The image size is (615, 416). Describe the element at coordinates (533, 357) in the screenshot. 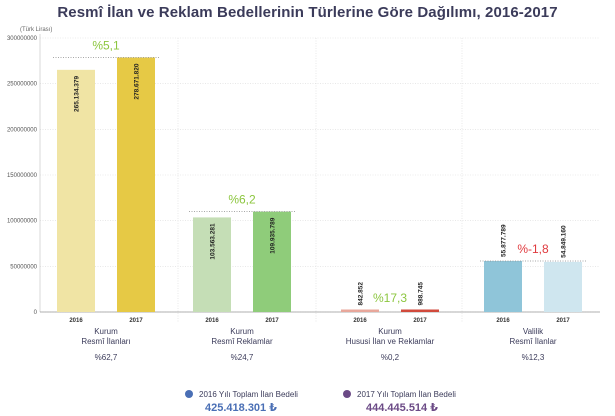

I see `category-share: %12,3` at that location.